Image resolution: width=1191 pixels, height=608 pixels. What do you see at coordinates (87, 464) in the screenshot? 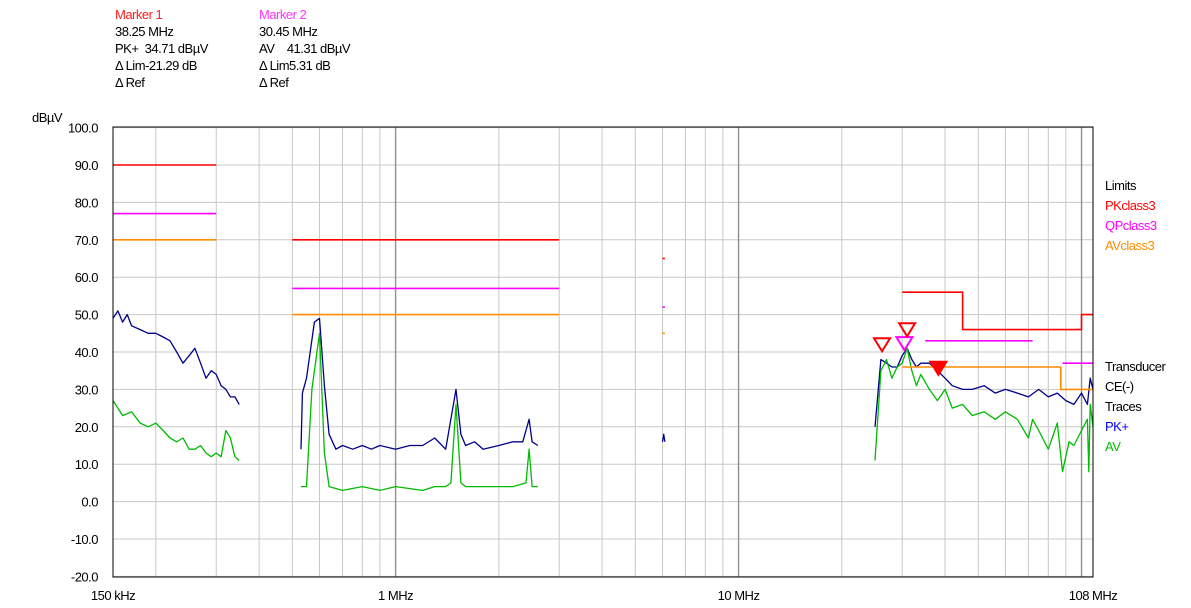
I see `y-tick-label: 10.0` at bounding box center [87, 464].